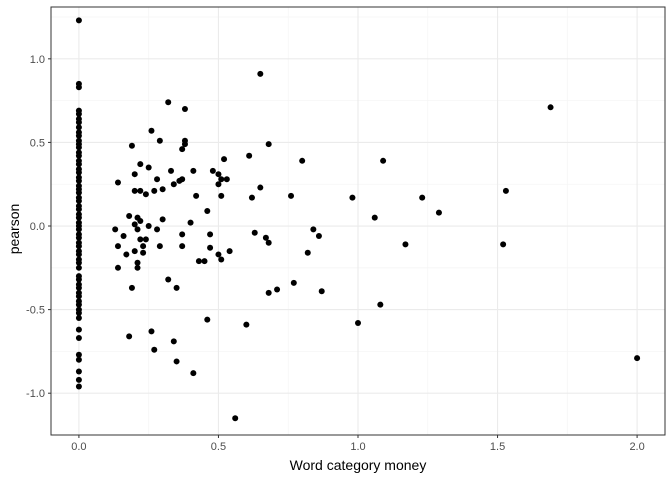 The height and width of the screenshot is (480, 672). What do you see at coordinates (37, 143) in the screenshot?
I see `y-tick-label: 0.5` at bounding box center [37, 143].